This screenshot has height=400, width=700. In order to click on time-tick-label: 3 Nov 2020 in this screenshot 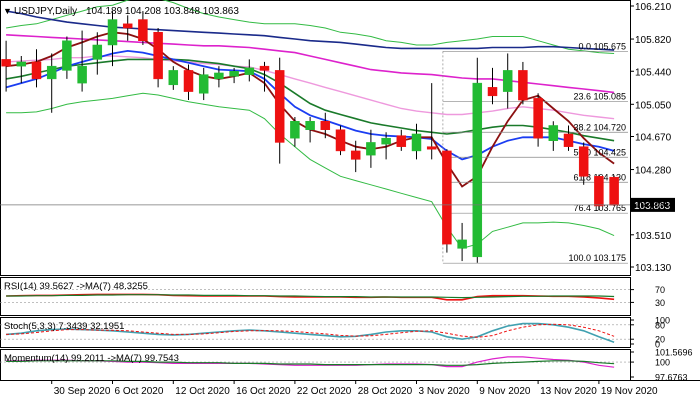, I will do `click(445, 391)`.